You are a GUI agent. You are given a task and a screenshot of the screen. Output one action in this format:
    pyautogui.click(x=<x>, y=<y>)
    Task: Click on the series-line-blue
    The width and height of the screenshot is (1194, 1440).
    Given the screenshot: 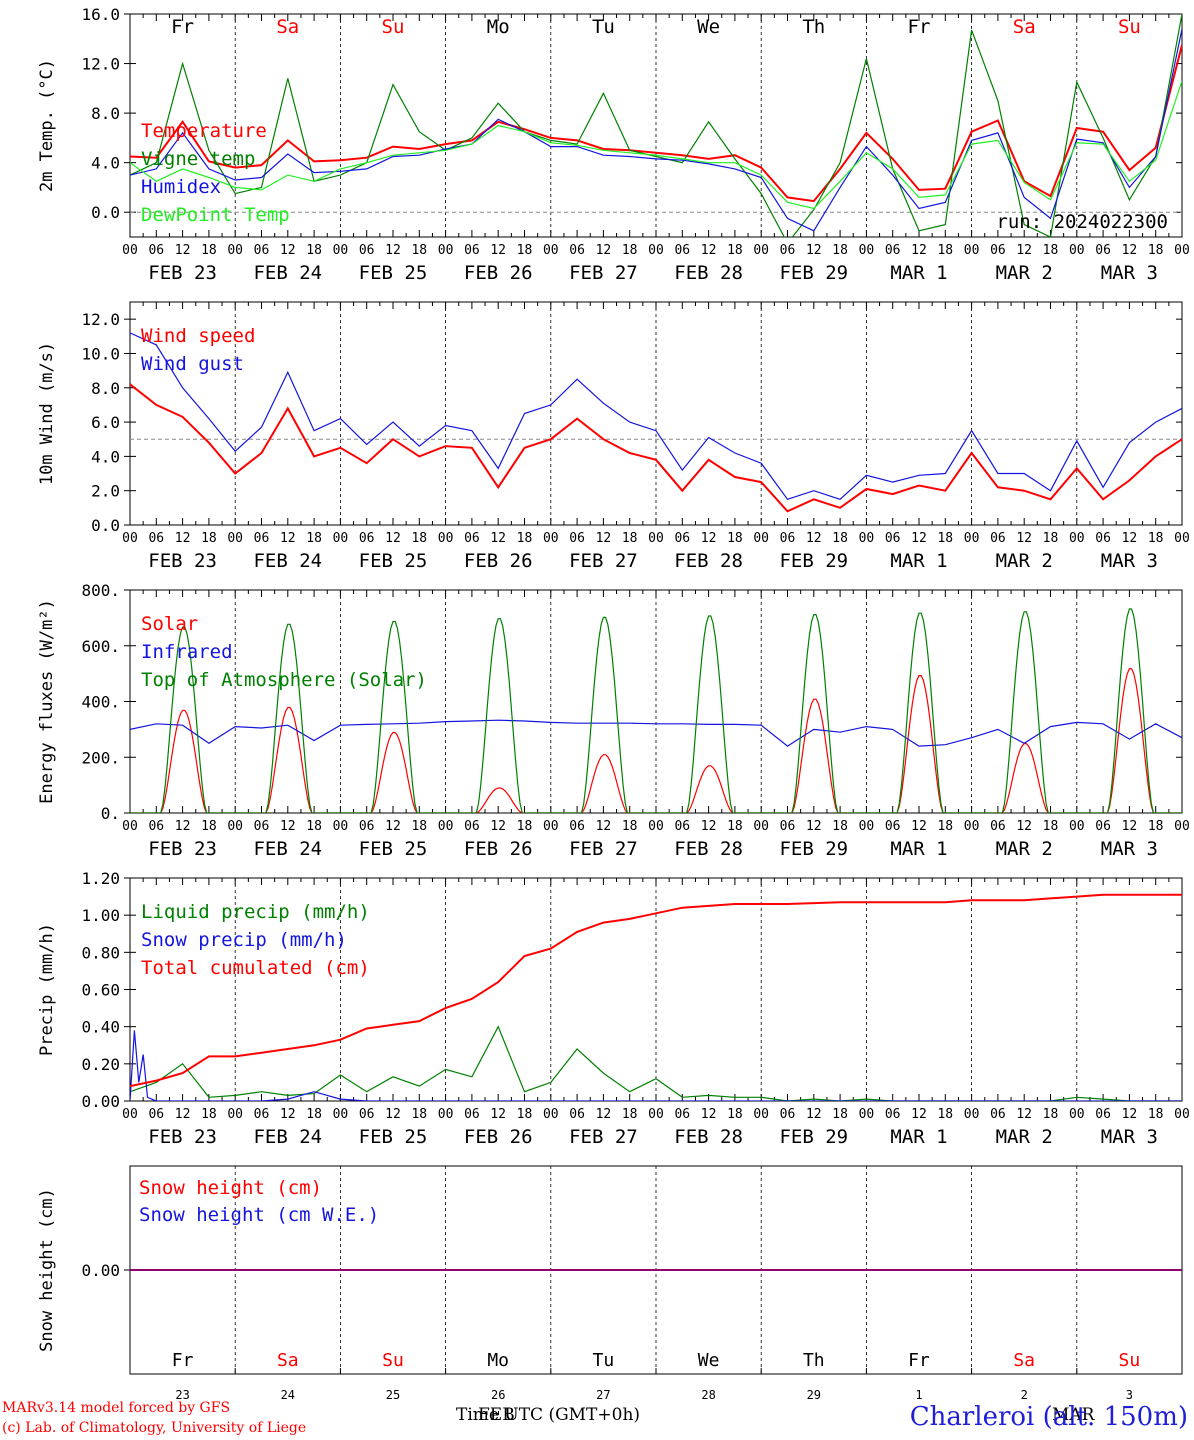 What is the action you would take?
    pyautogui.click(x=656, y=733)
    